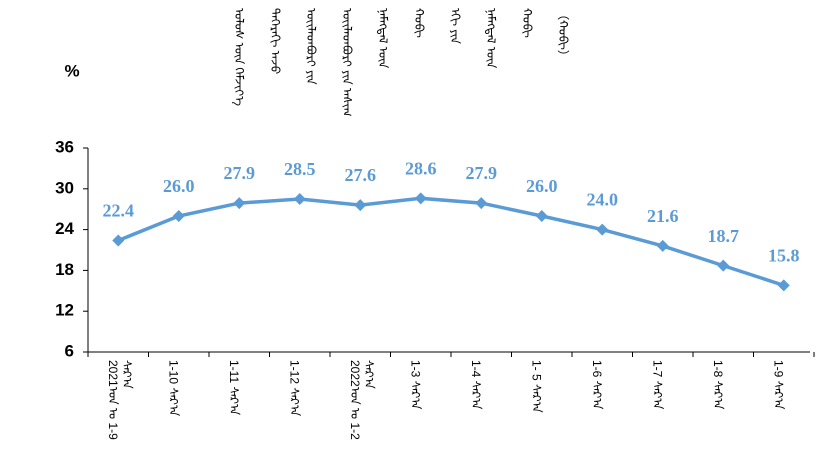  Describe the element at coordinates (718, 385) in the screenshot. I see `x-tick-label: 1-8 ᠰᠠᠷ᠎ᠠ` at that location.